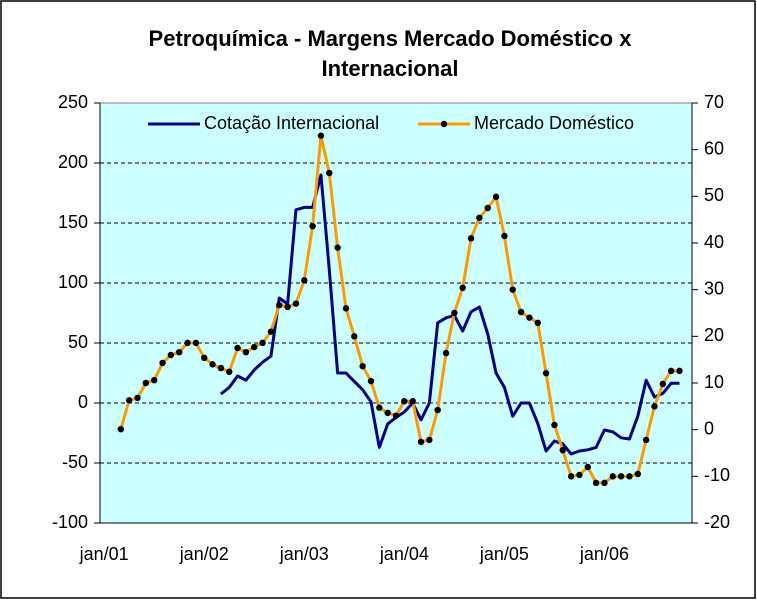 The width and height of the screenshot is (757, 600). Describe the element at coordinates (444, 124) in the screenshot. I see `legend-marker` at that location.